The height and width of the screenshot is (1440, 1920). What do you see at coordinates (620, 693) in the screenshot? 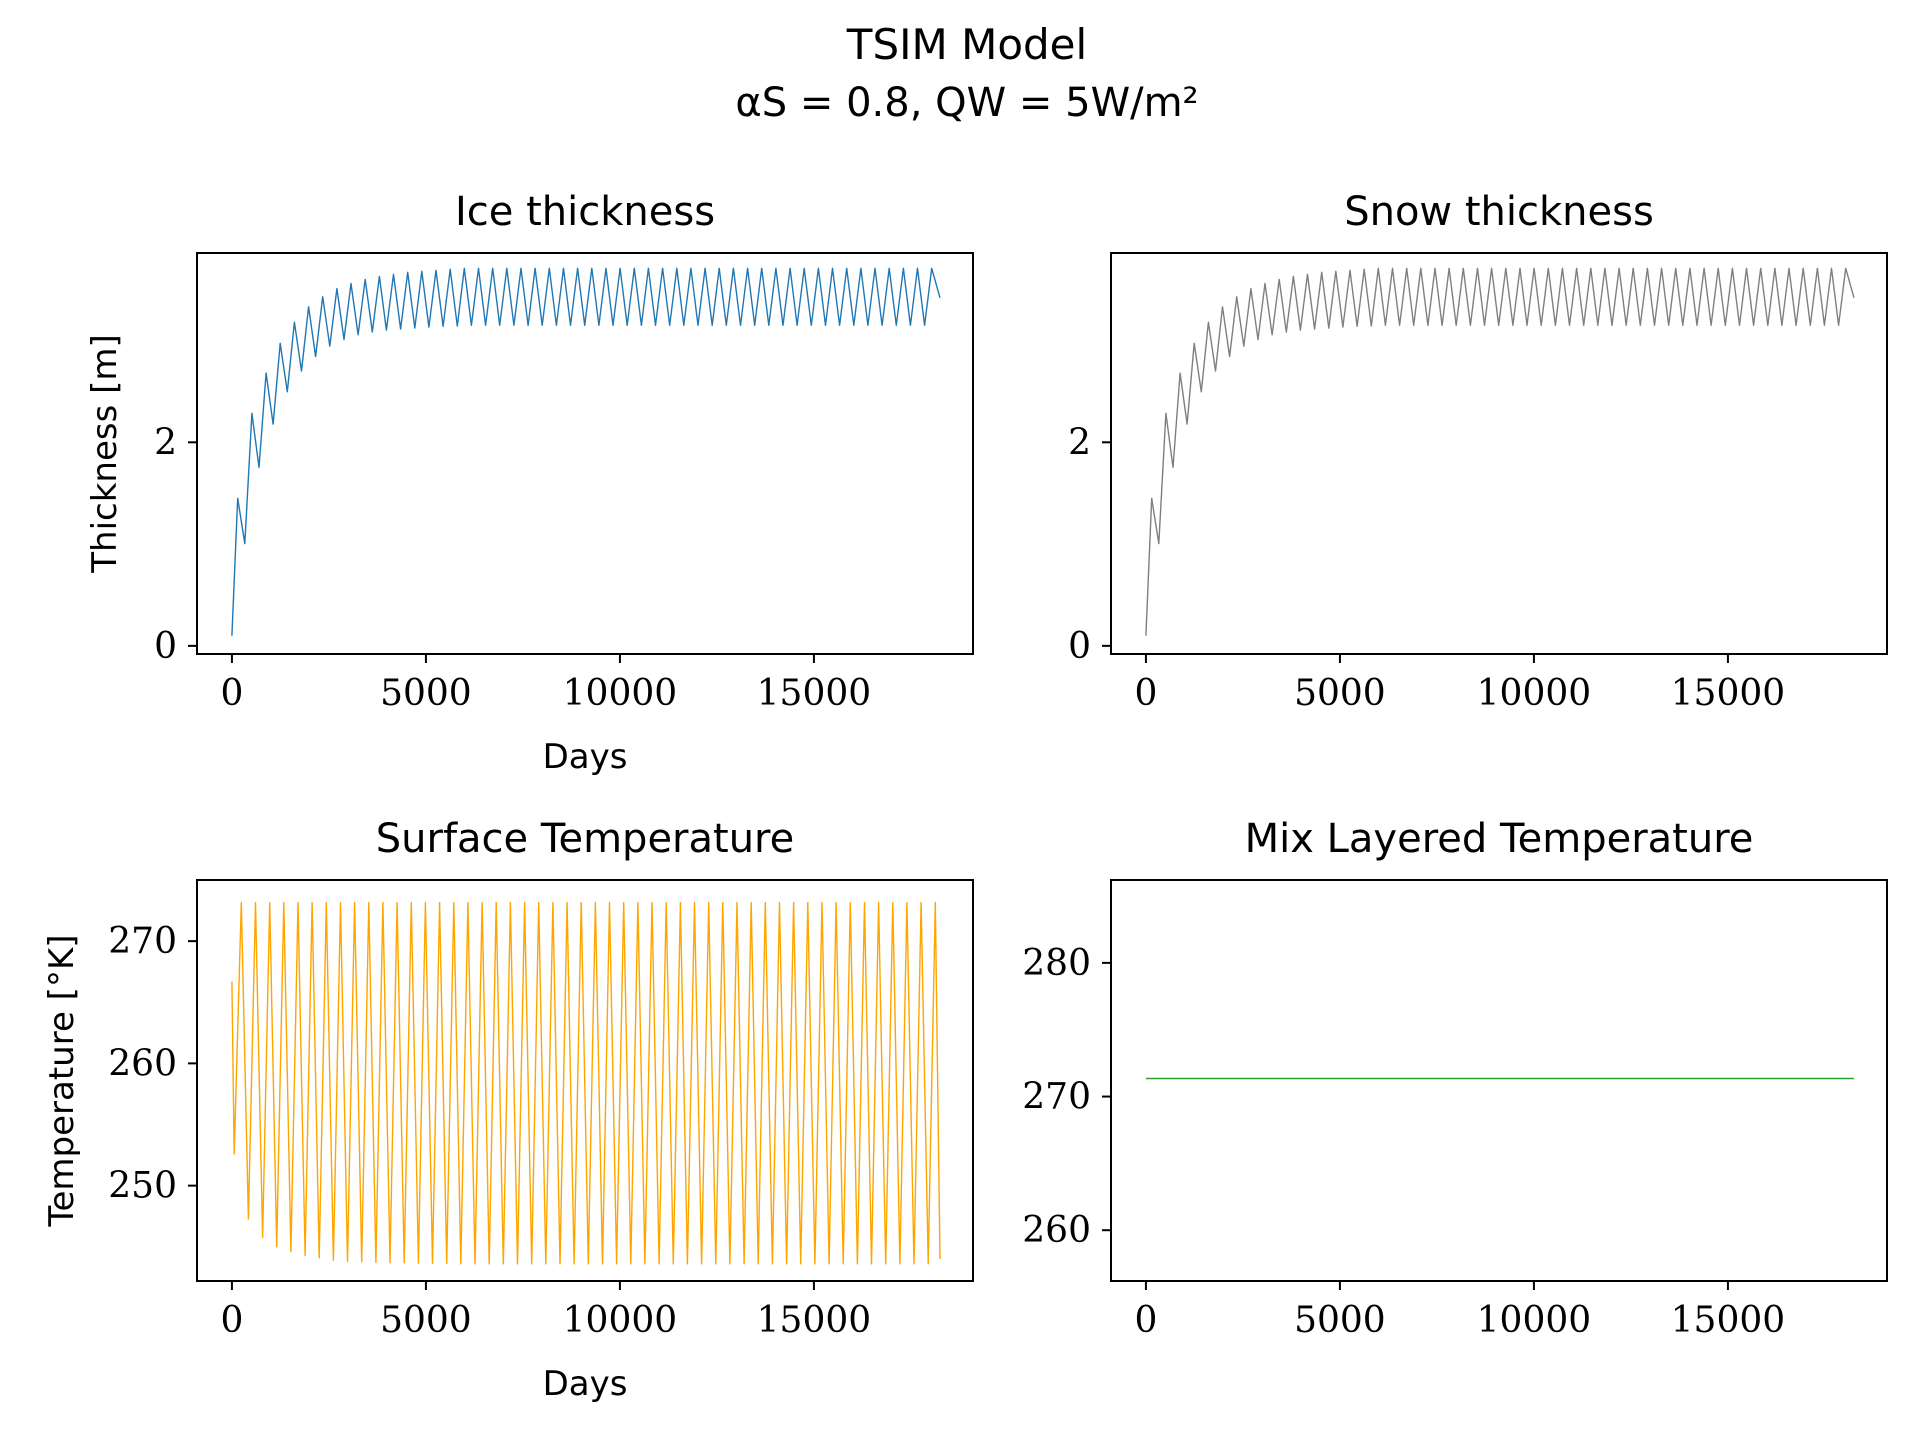
I see `ice-thickness-x-tick-label: 10000` at bounding box center [620, 693].